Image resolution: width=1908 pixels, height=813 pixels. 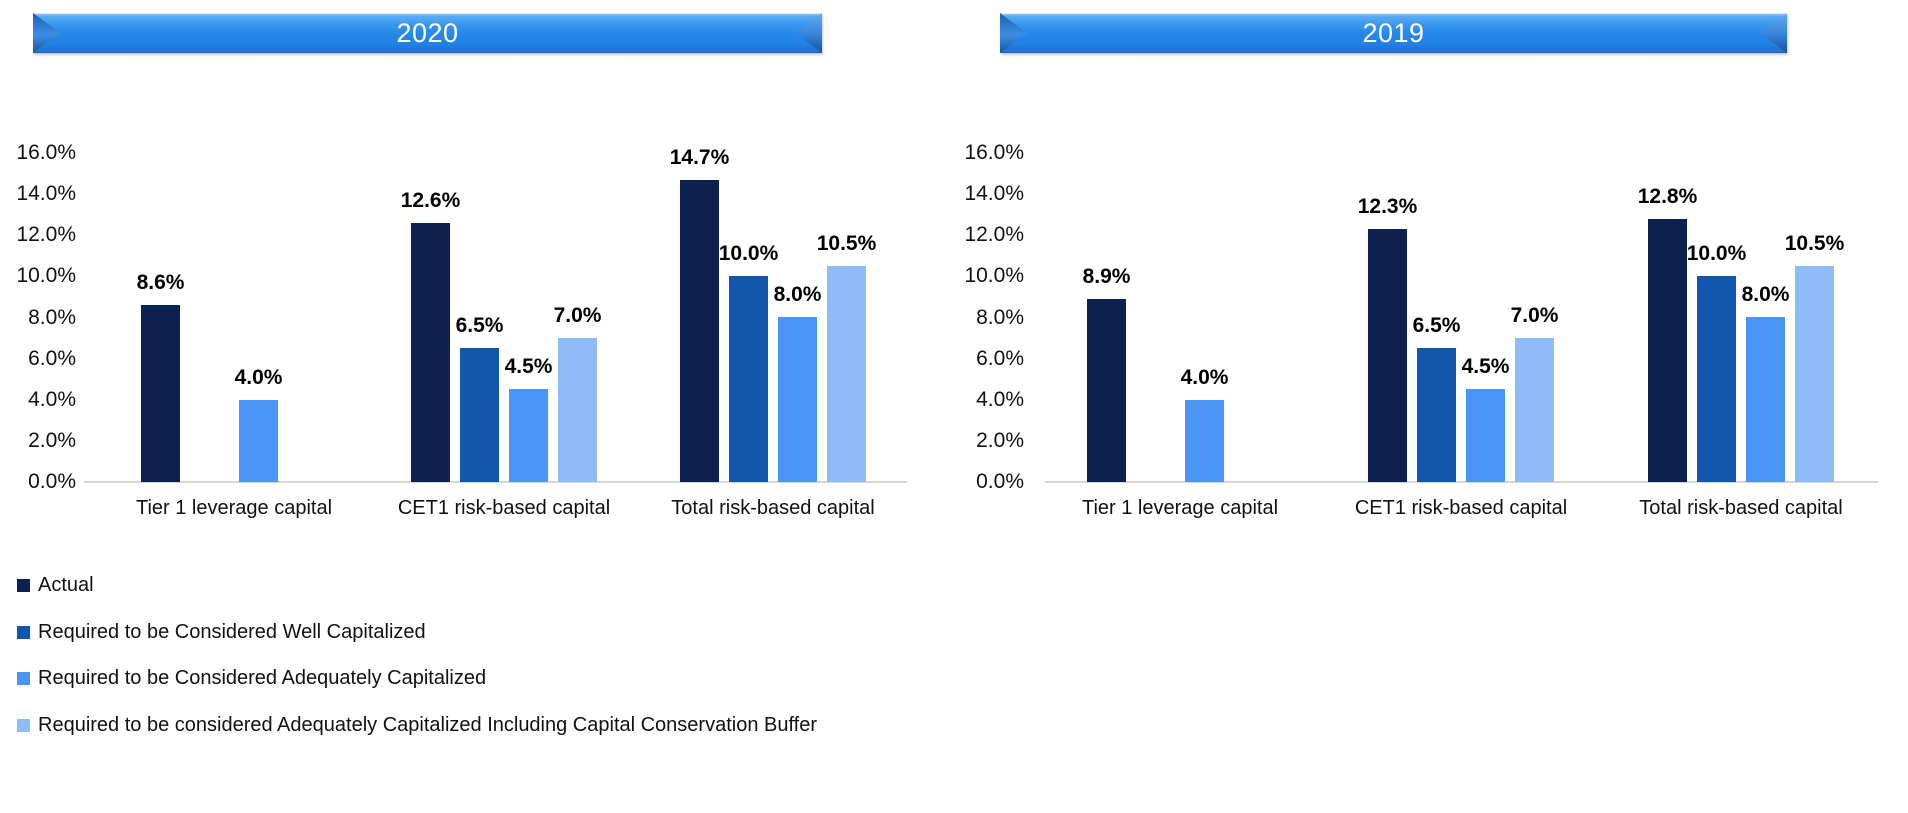 What do you see at coordinates (430, 200) in the screenshot?
I see `bar-value-label: 12.6%` at bounding box center [430, 200].